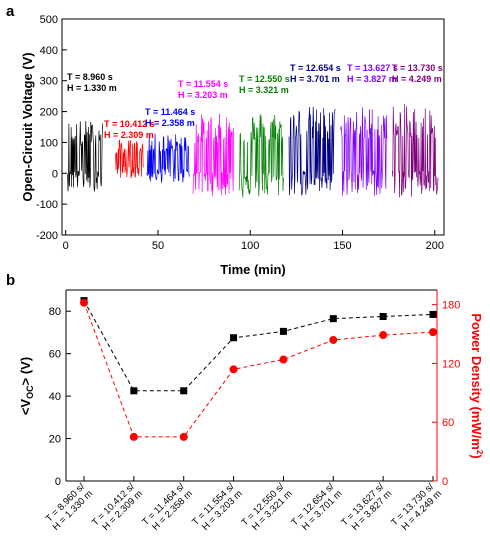 This screenshot has width=490, height=550. What do you see at coordinates (445, 482) in the screenshot?
I see `right-tick-label-b: 0` at bounding box center [445, 482].